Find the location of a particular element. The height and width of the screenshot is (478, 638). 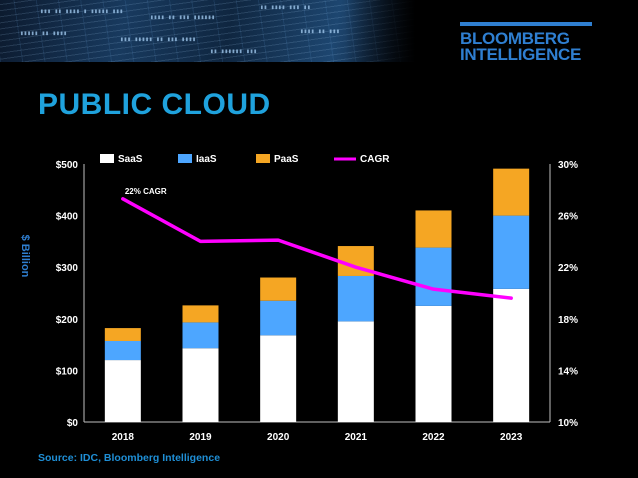

cagr-annotation: 22% CAGR is located at coordinates (146, 191).